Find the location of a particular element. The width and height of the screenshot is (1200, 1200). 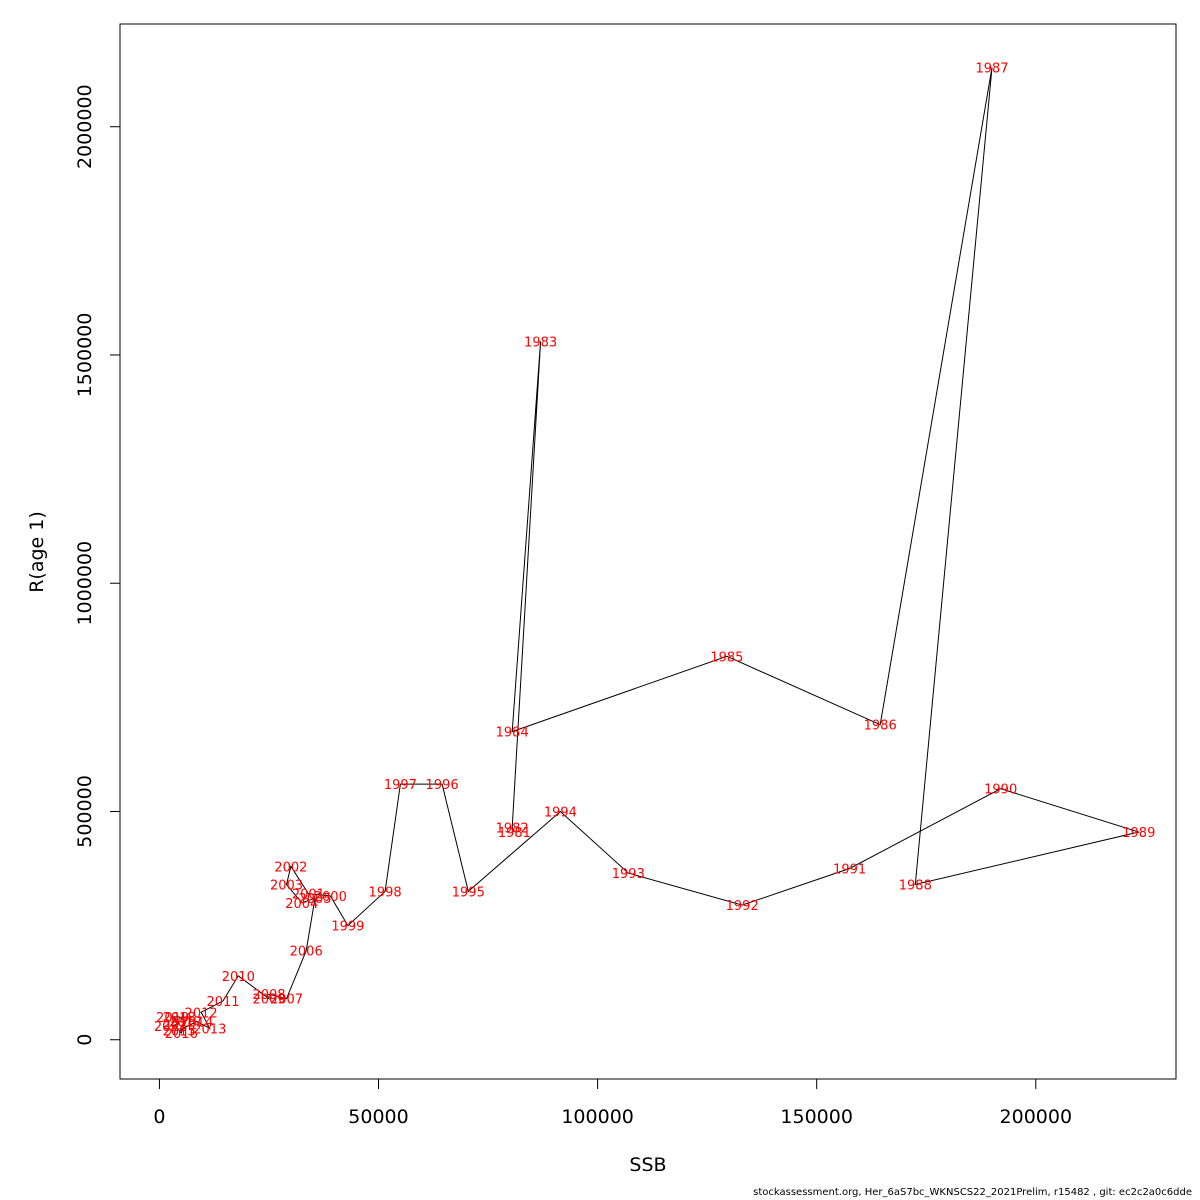

year-label-2008: 2008 is located at coordinates (268, 995).